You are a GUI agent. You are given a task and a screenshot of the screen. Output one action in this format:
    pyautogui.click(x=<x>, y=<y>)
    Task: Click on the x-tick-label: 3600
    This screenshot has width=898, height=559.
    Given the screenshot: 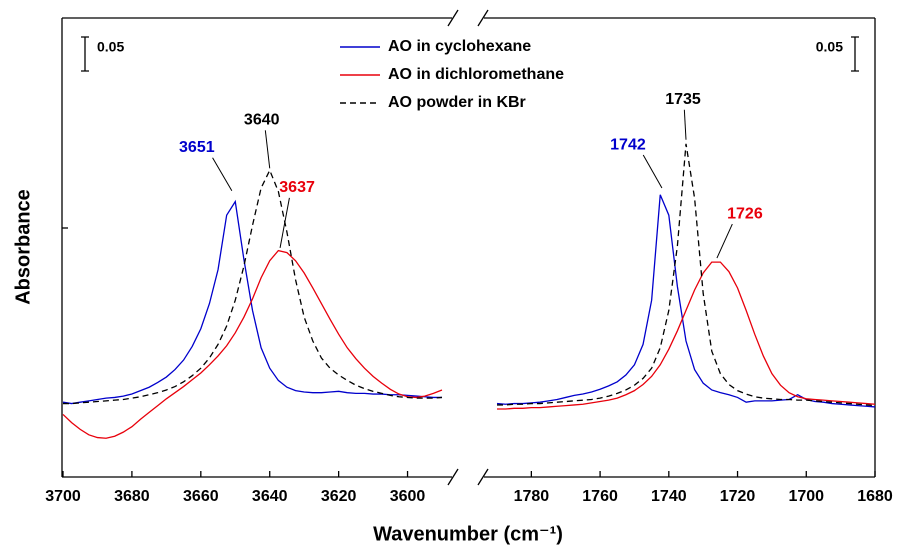 What is the action you would take?
    pyautogui.click(x=408, y=496)
    